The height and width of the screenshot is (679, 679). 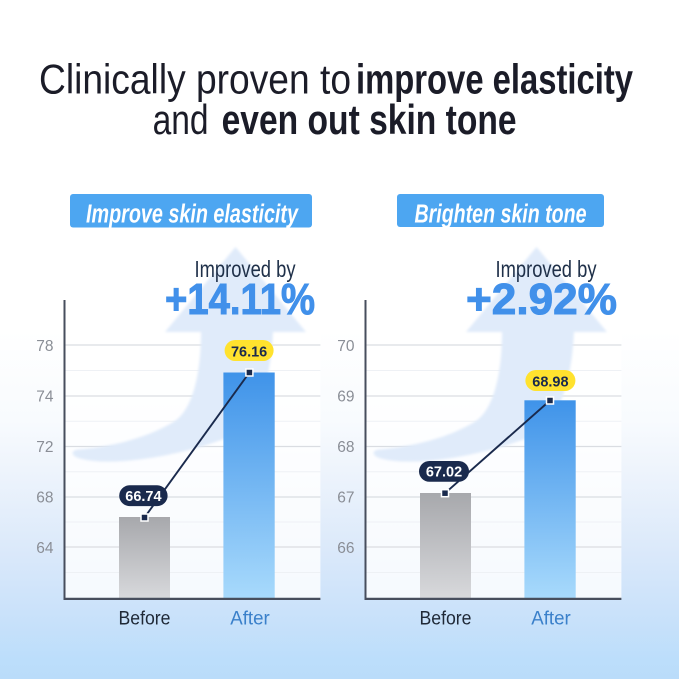 What do you see at coordinates (44, 346) in the screenshot?
I see `svg-text: 78` at bounding box center [44, 346].